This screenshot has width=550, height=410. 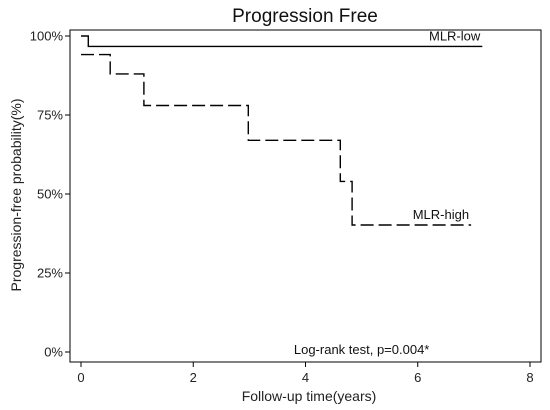 I want to click on annotation-logrank: Log-rank test, p=0.004*, so click(x=362, y=349).